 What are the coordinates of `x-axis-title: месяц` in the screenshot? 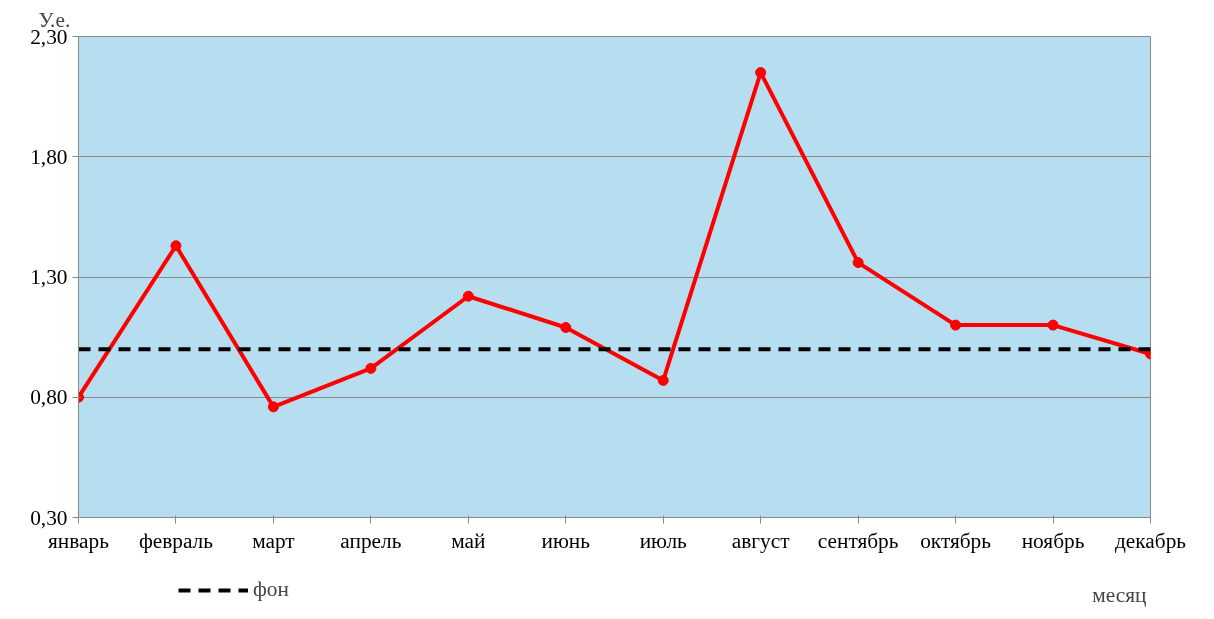 It's located at (1119, 594).